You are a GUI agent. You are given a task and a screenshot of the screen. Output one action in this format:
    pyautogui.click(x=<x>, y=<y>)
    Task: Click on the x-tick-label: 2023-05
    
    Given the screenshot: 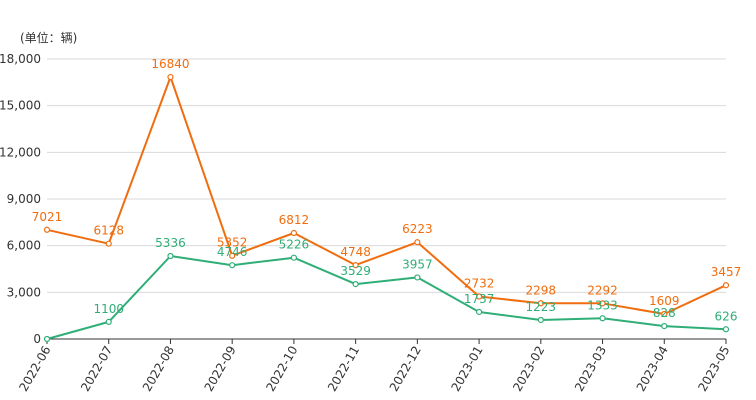 What is the action you would take?
    pyautogui.click(x=713, y=369)
    